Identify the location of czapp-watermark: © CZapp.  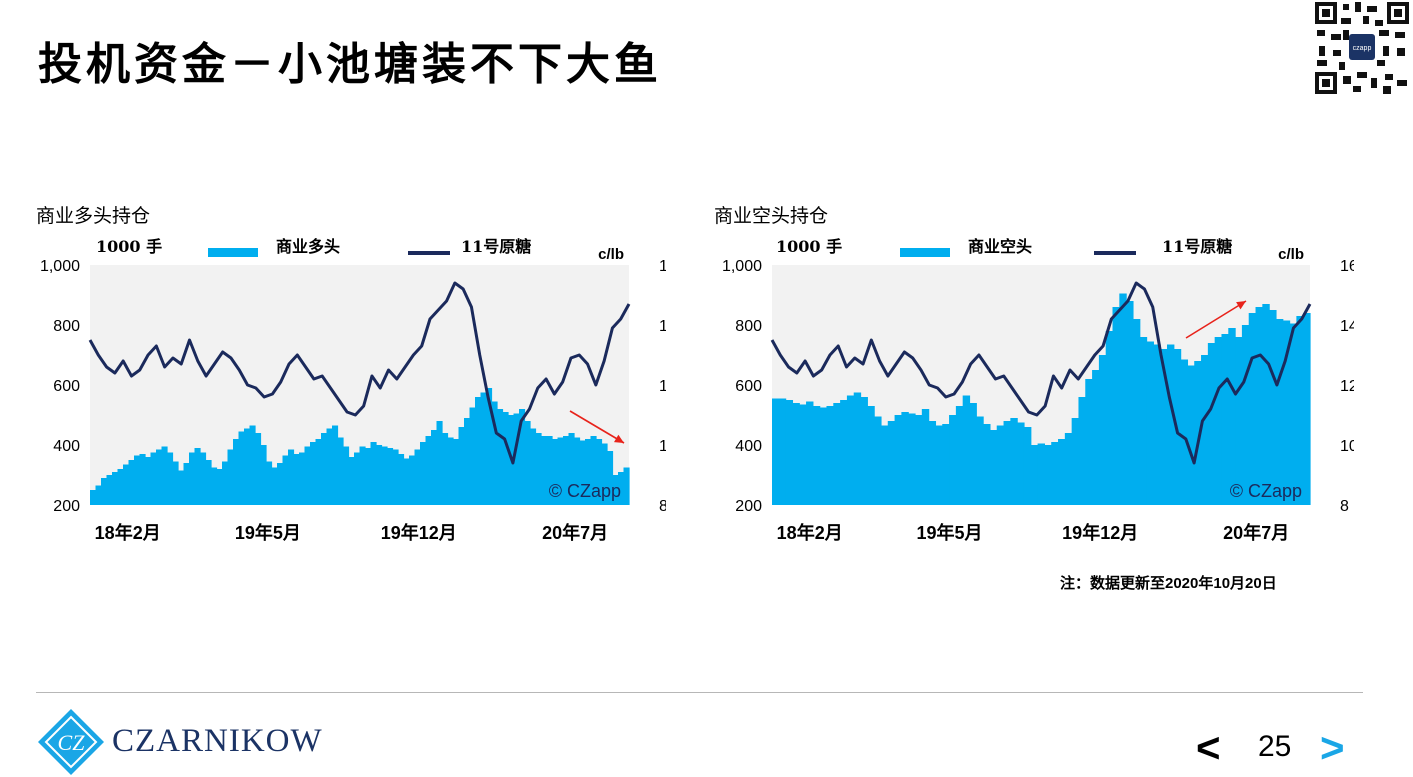
(585, 491).